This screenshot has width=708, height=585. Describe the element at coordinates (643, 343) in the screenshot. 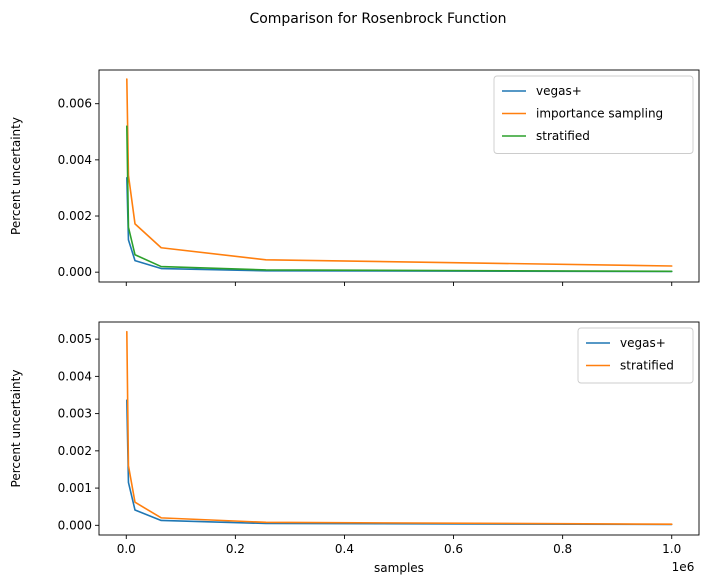

I see `legend-label-1-0: vegas+` at that location.